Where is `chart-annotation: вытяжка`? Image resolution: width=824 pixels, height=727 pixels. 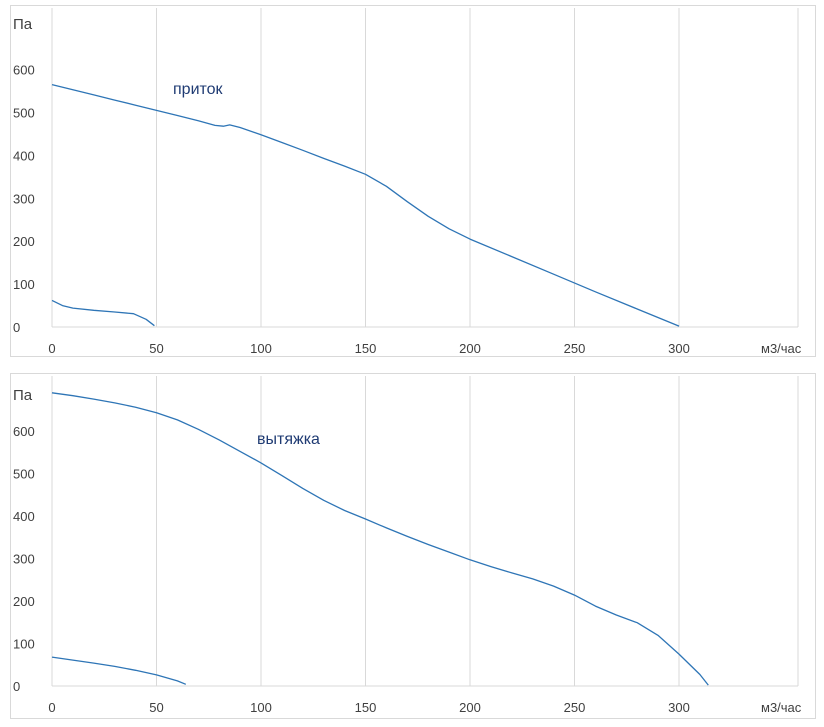
chart-annotation: вытяжка is located at coordinates (288, 439).